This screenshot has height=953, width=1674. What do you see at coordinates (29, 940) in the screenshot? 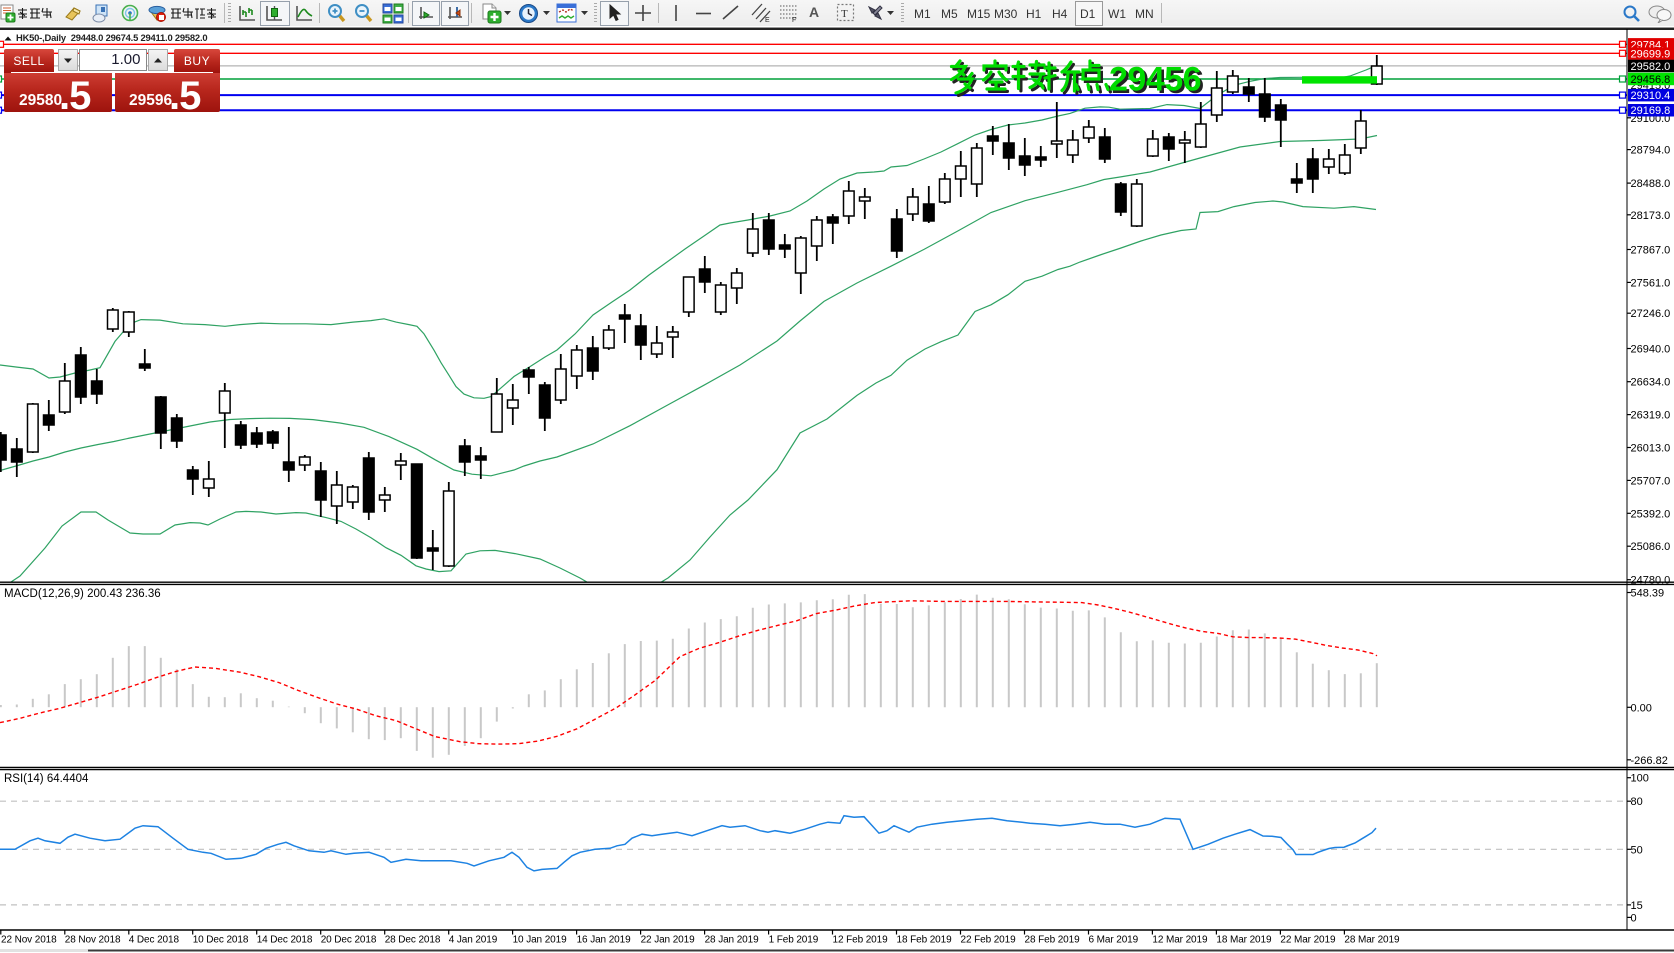
I see `svg-text: 22 Nov 2018` at bounding box center [29, 940].